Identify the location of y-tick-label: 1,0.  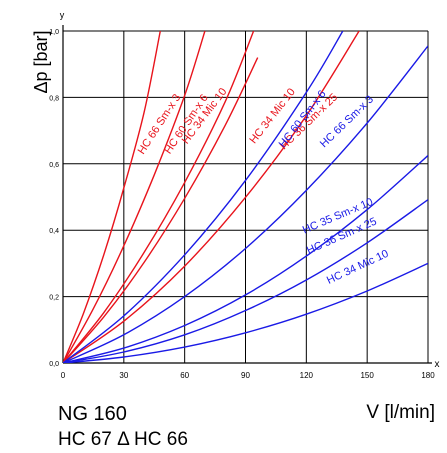
(54, 32).